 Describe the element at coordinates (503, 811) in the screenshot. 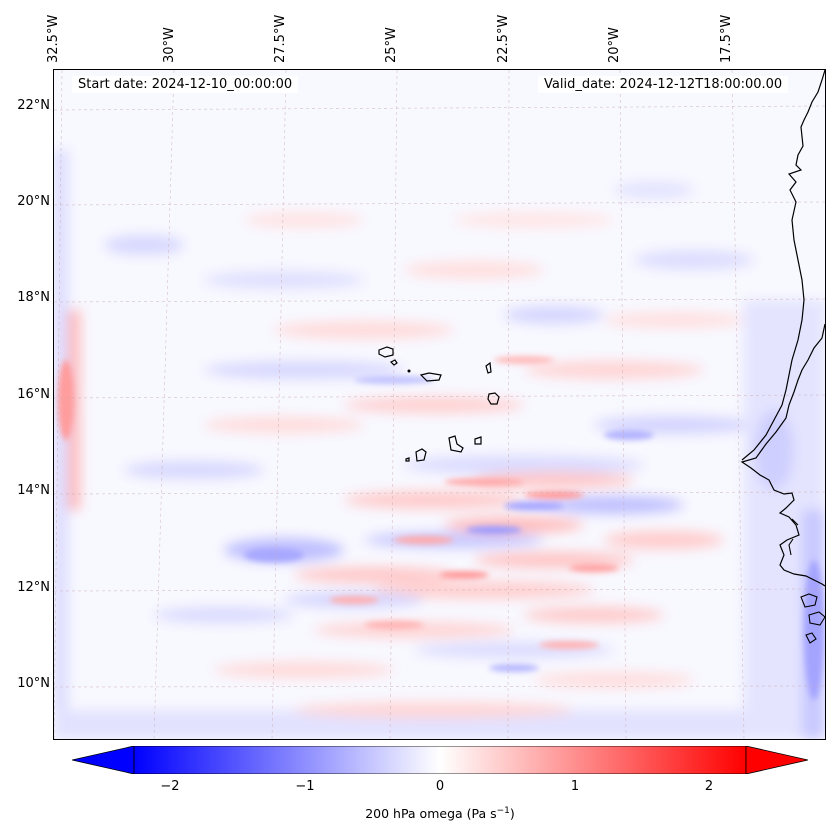

I see `colorbar-label-exponent: −1` at that location.